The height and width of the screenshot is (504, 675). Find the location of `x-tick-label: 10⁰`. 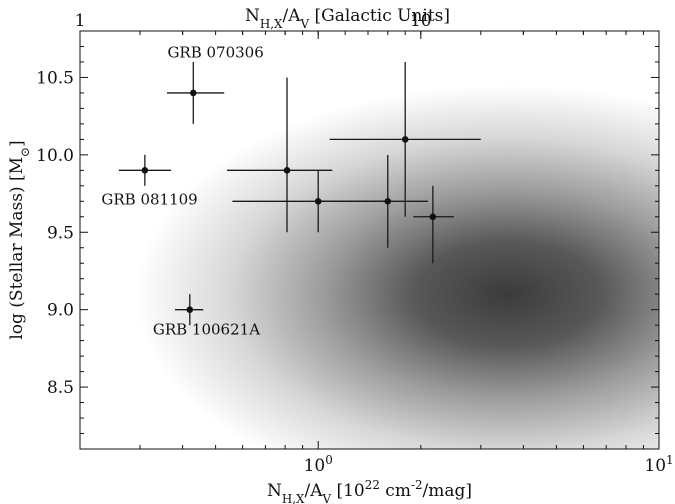

x-tick-label: 10⁰ is located at coordinates (318, 464).